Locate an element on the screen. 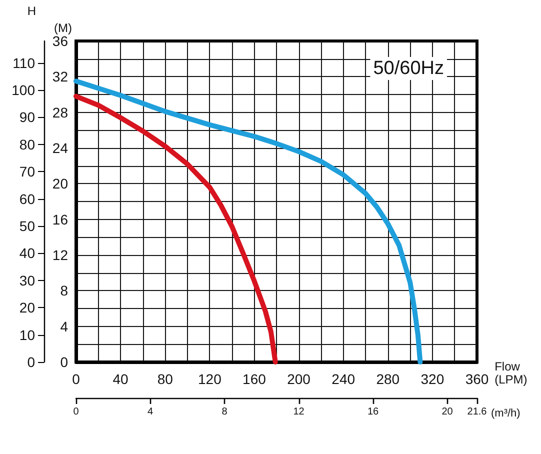 The height and width of the screenshot is (454, 541). y-tick-label: 4 is located at coordinates (64, 326).